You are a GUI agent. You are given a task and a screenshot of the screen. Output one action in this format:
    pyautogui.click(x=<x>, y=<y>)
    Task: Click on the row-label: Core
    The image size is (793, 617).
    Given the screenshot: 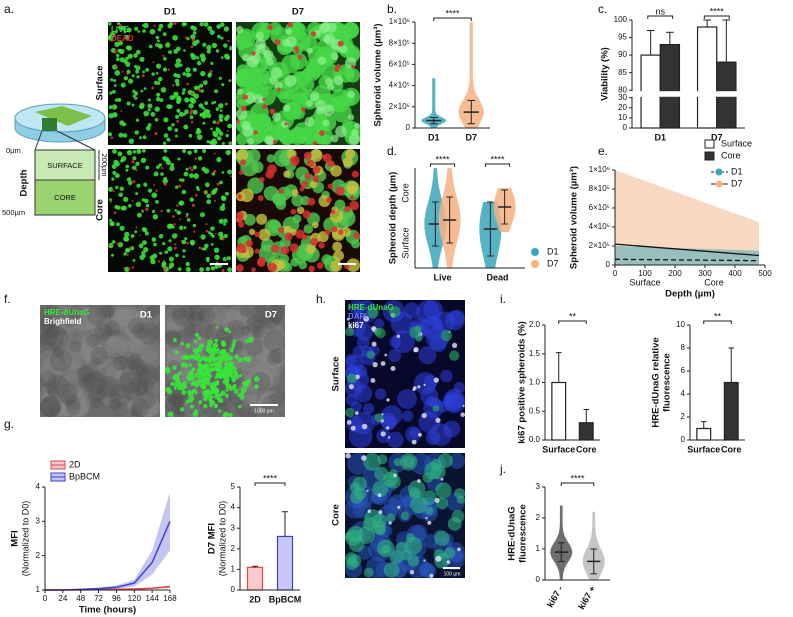 What is the action you would take?
    pyautogui.click(x=336, y=515)
    